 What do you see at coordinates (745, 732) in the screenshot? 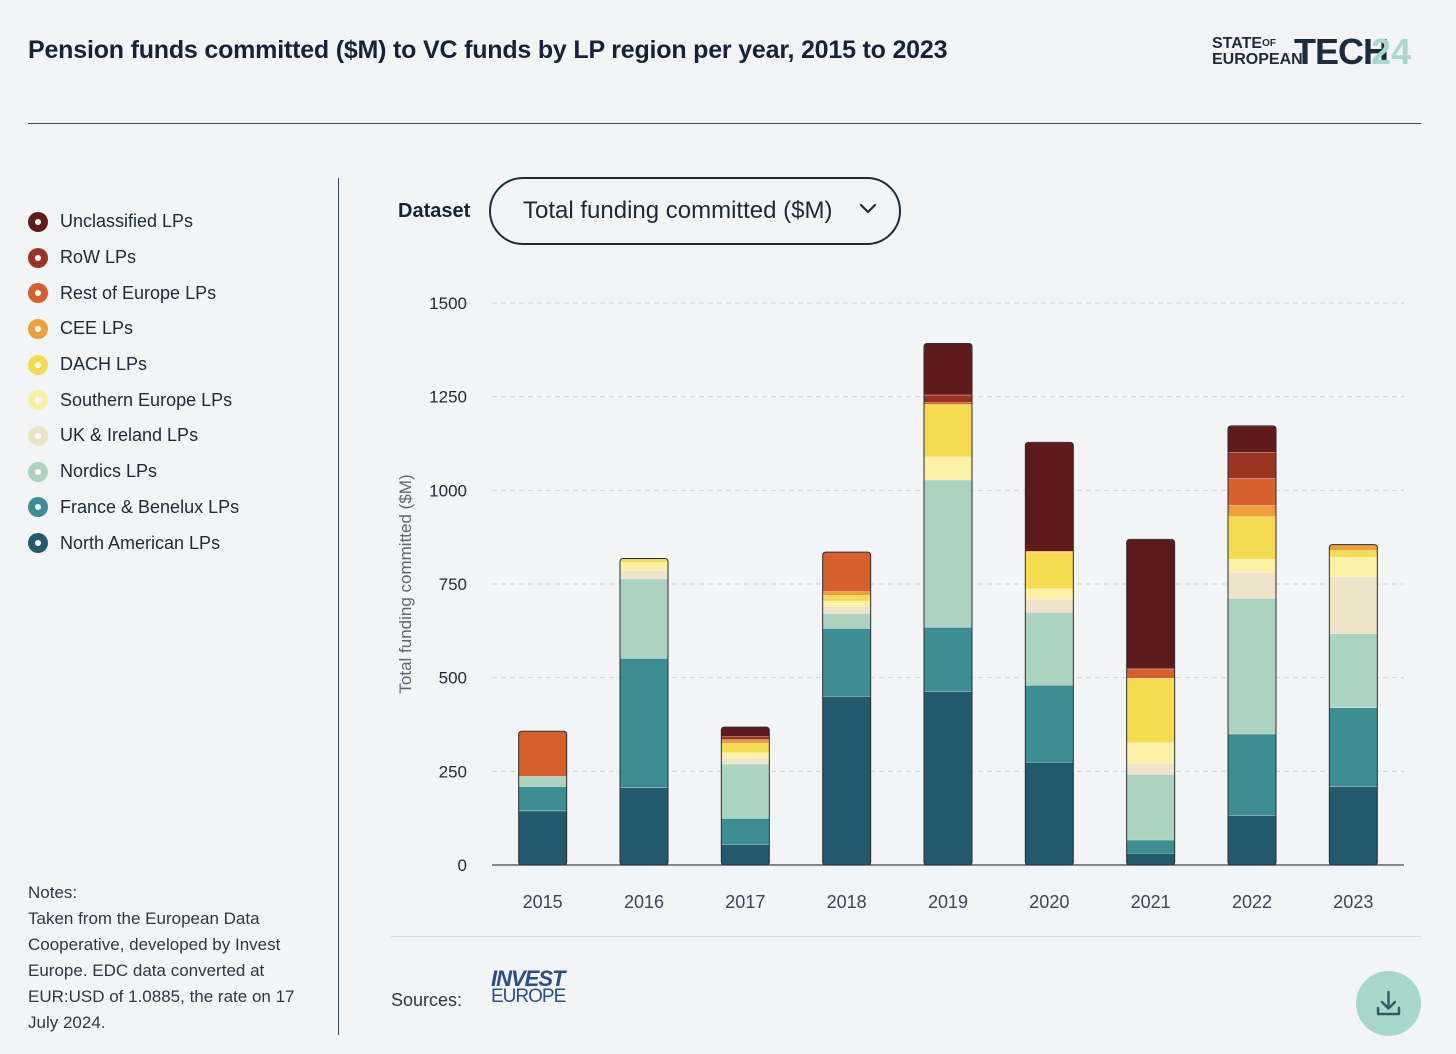
I see `bar-segment-unclassified-lps2017` at bounding box center [745, 732].